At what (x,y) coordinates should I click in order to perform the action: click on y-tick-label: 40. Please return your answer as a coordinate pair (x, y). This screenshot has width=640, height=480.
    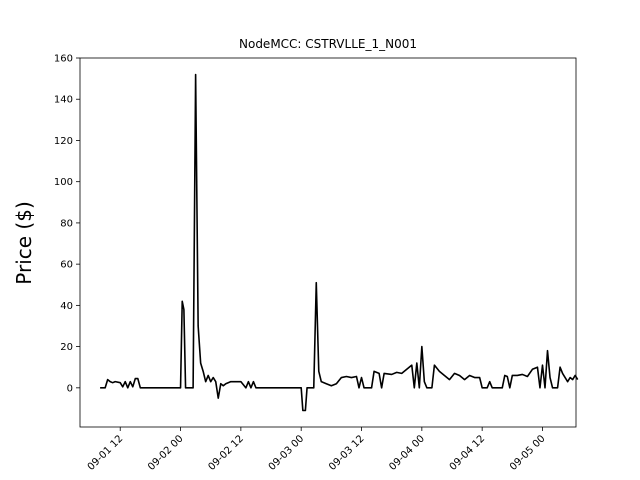
    Looking at the image, I should click on (66, 306).